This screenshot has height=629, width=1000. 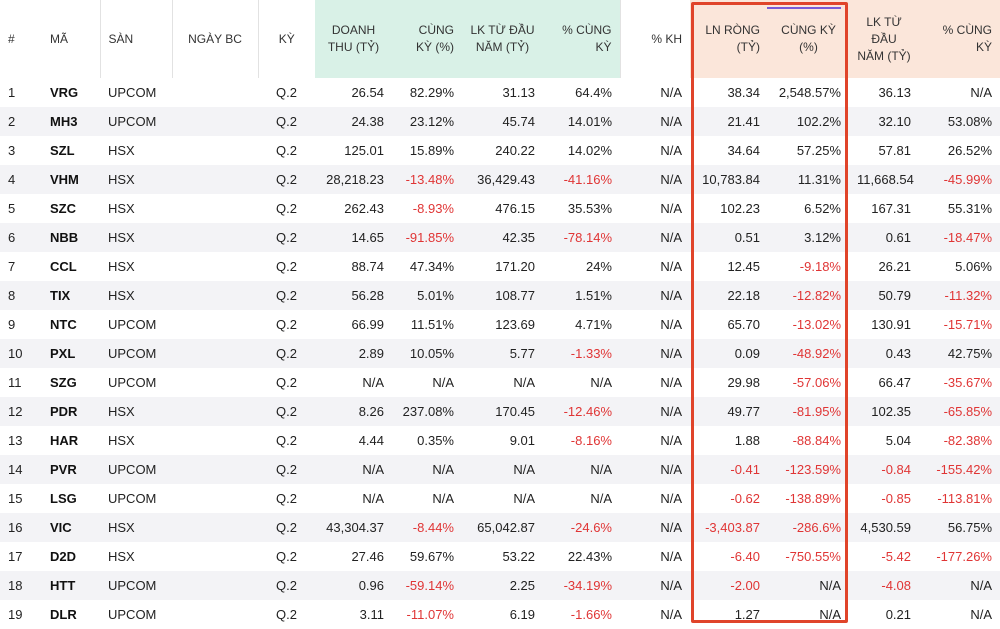 I want to click on cell-net-profit-ytd-yoy: N/A, so click(x=959, y=585).